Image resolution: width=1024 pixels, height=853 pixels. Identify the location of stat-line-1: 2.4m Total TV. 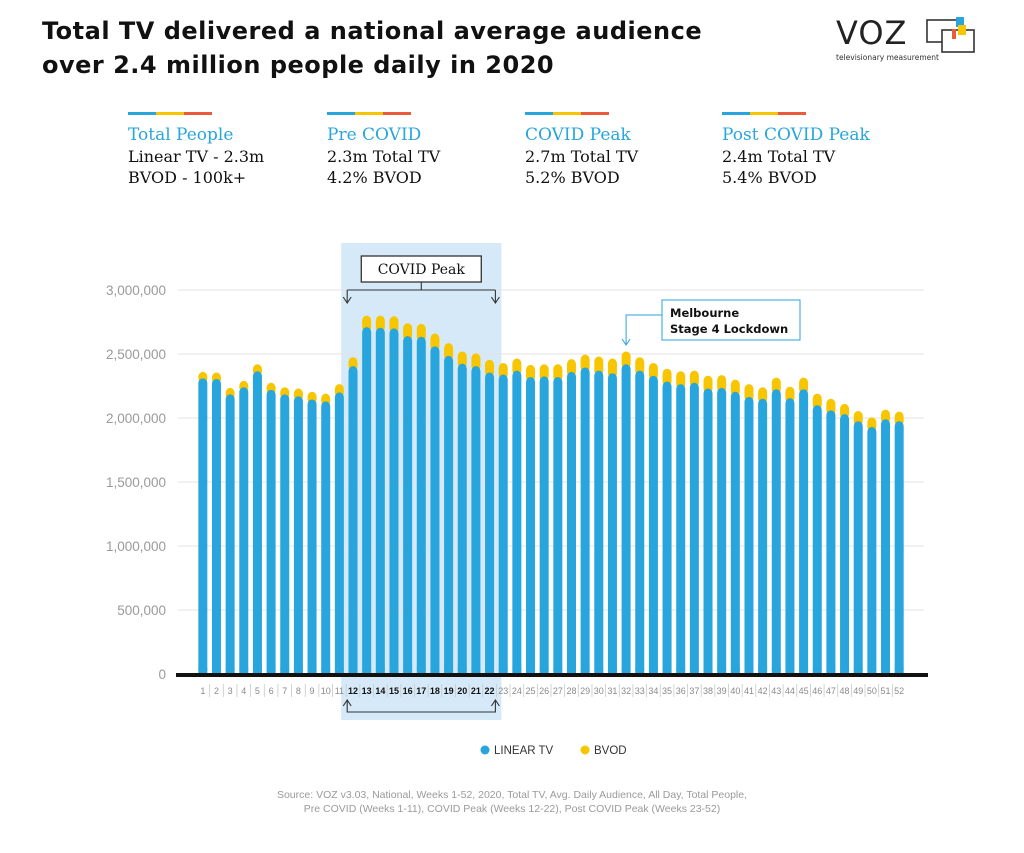
(779, 156).